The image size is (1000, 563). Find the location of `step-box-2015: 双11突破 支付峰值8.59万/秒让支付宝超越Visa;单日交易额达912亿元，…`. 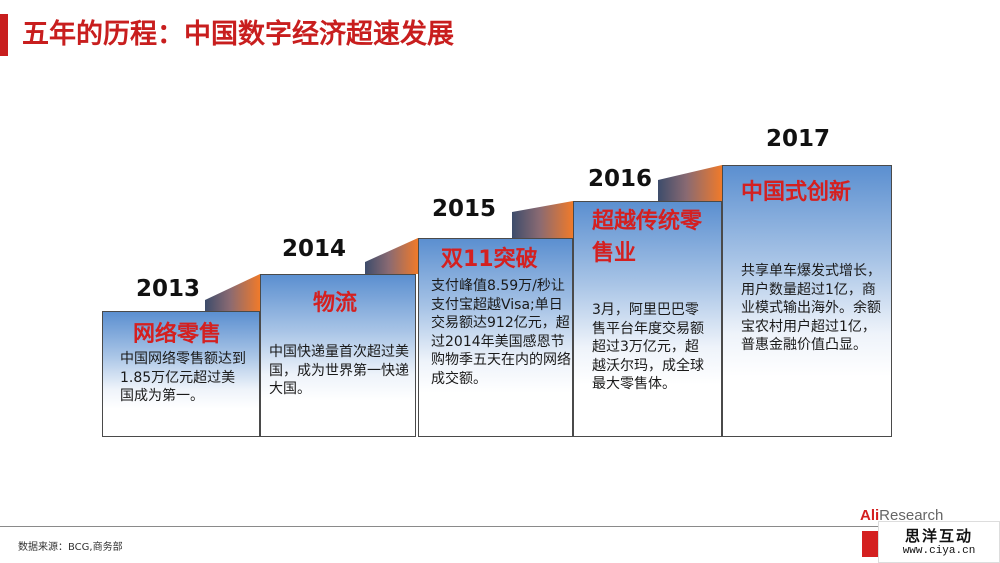

step-box-2015: 双11突破 支付峰值8.59万/秒让支付宝超越Visa;单日交易额达912亿元，… is located at coordinates (495, 337).